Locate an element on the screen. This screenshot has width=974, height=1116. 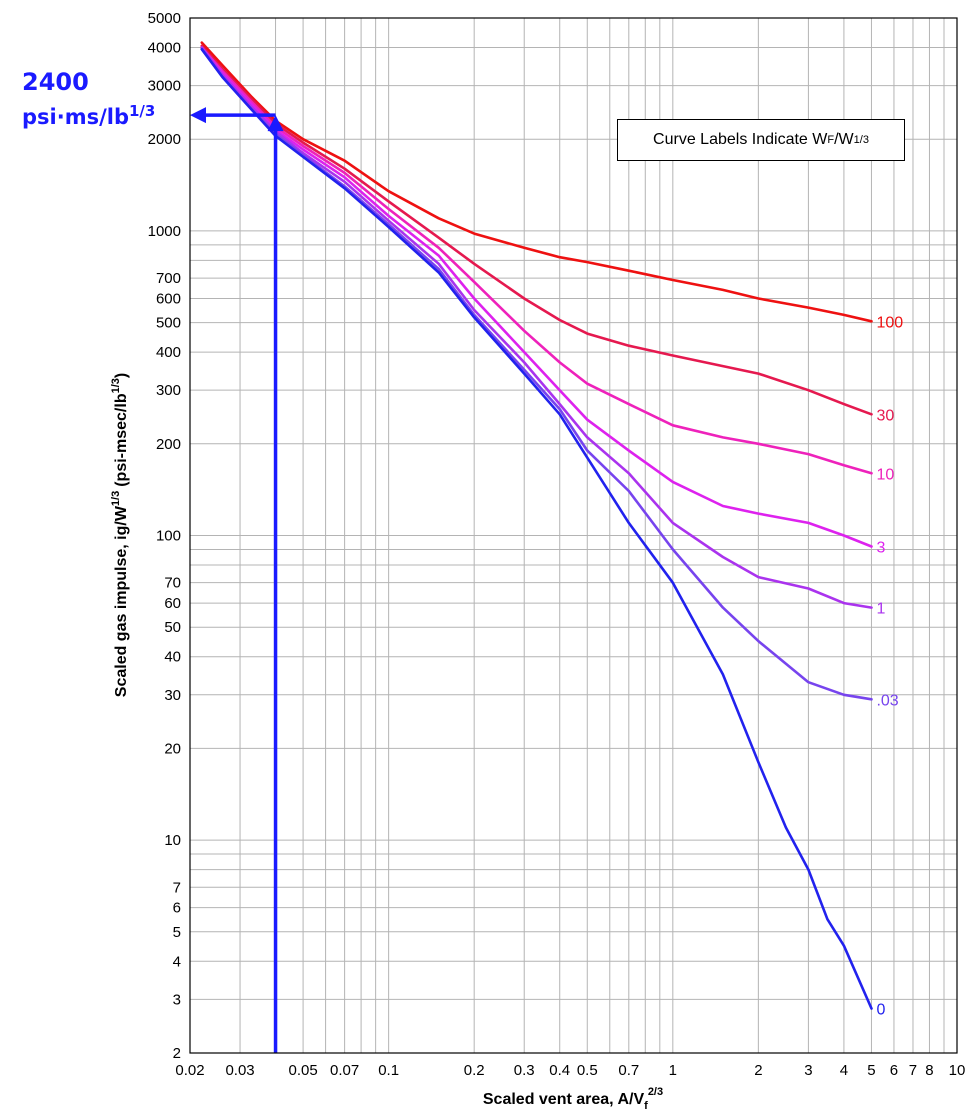
y-tick-label: 700 is located at coordinates (168, 278).